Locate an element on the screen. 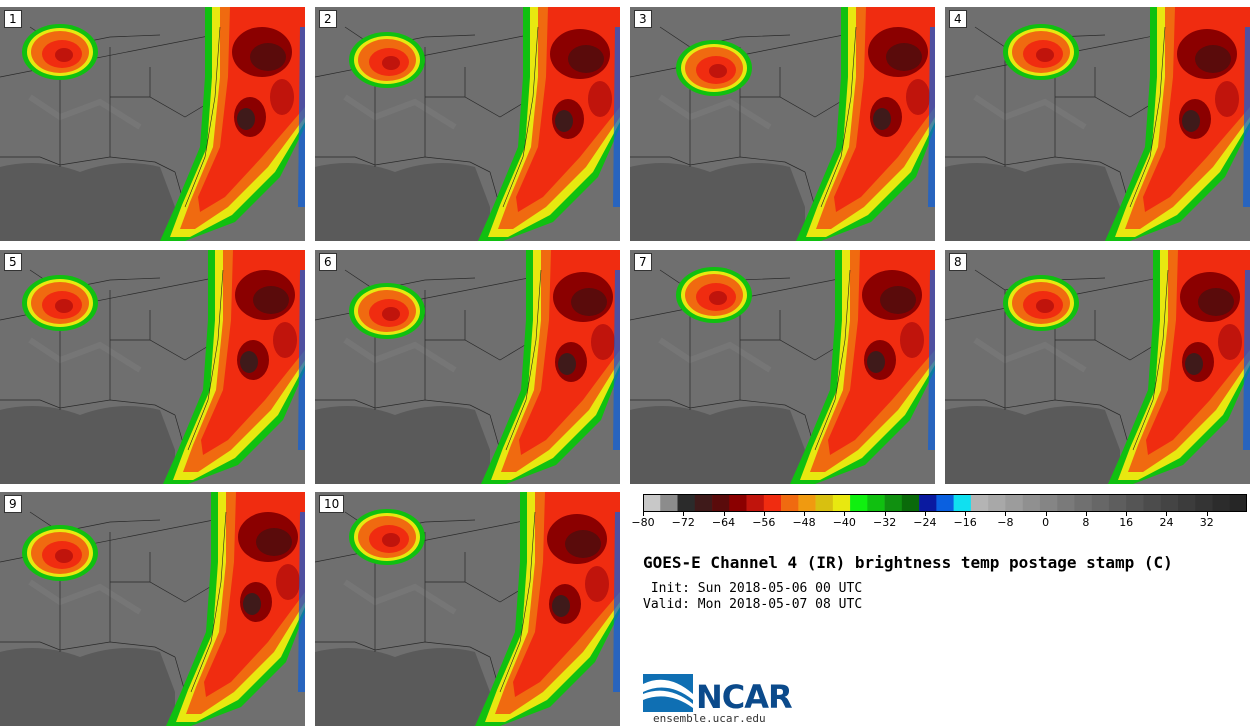 The image size is (1260, 728). colorbar-tick-label: −64 is located at coordinates (723, 522).